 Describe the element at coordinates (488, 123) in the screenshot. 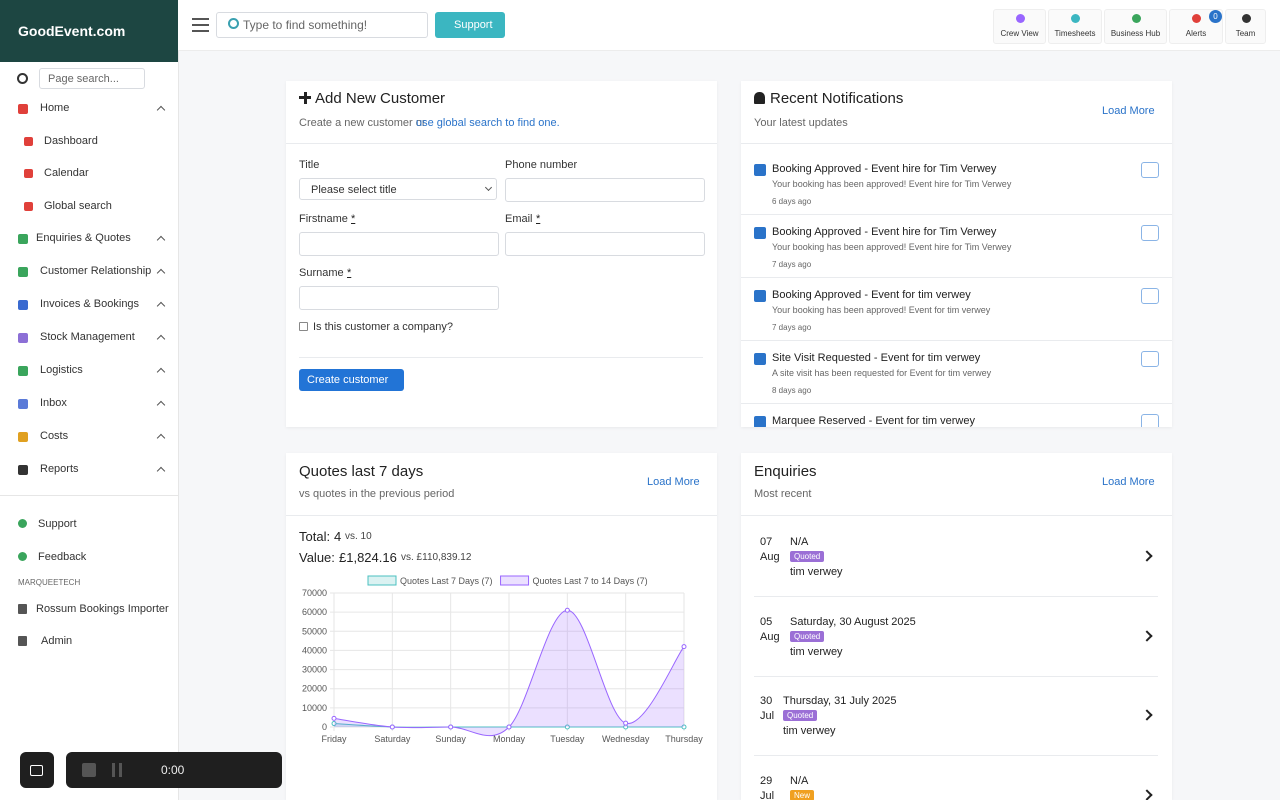

I see `link: use global search to find one.` at that location.